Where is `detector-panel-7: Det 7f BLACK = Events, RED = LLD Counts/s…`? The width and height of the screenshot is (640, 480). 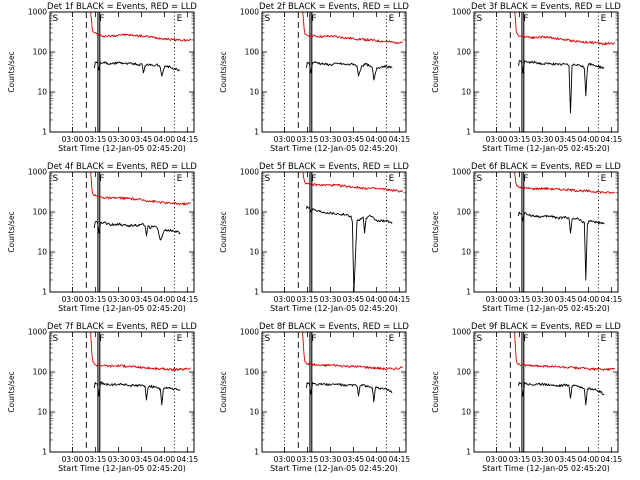 detector-panel-7: Det 7f BLACK = Events, RED = LLD Counts/s… is located at coordinates (102, 397).